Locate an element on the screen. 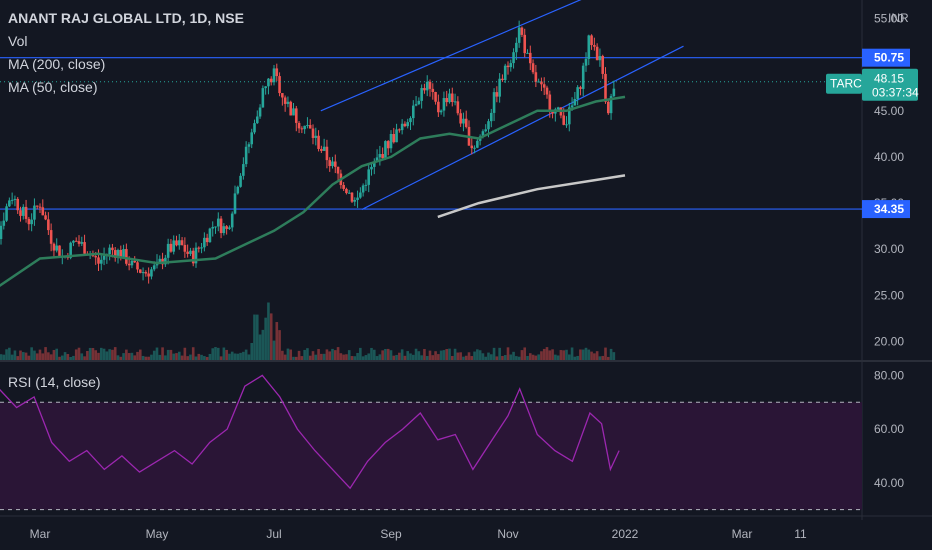  rsi-line is located at coordinates (310, 432).